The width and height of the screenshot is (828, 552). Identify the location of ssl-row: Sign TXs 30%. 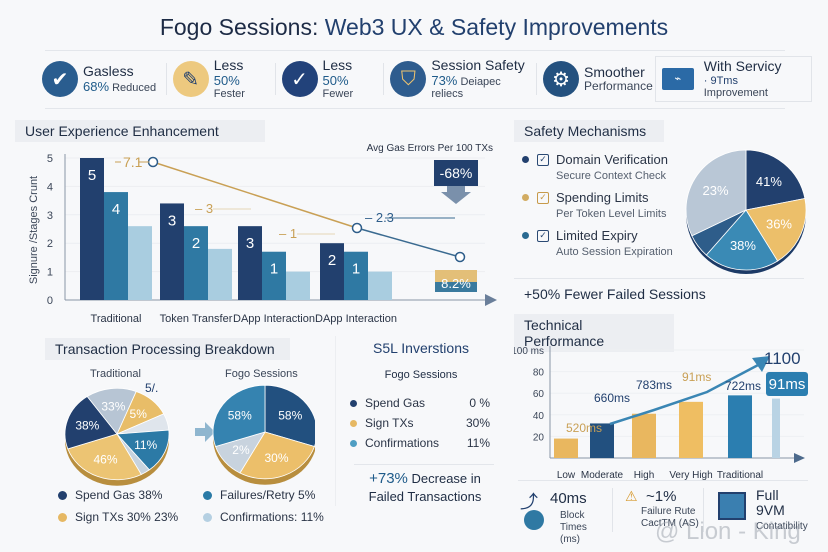
(420, 423).